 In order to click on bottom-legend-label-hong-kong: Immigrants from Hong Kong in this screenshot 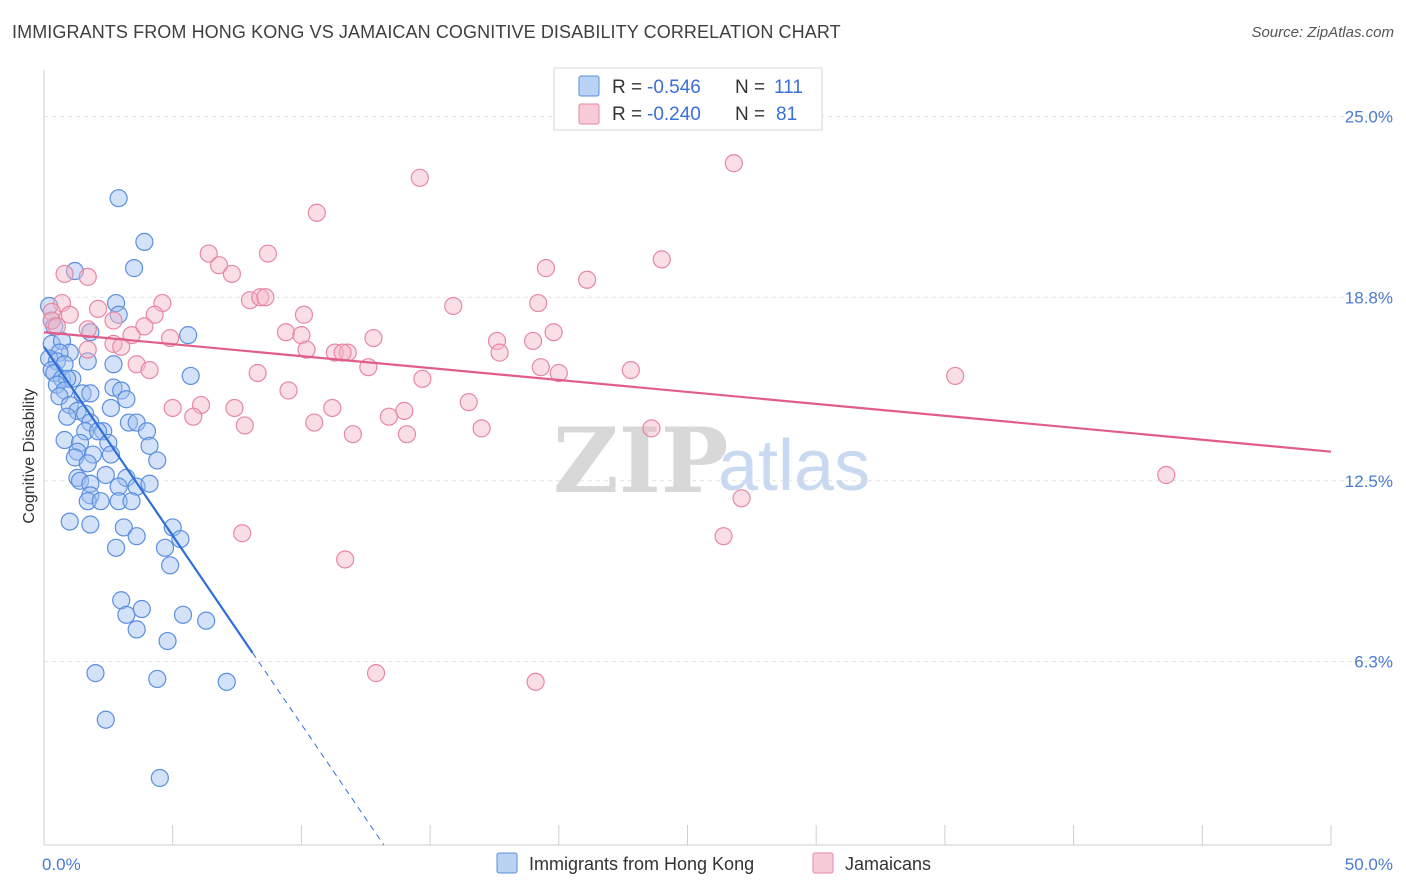, I will do `click(641, 864)`.